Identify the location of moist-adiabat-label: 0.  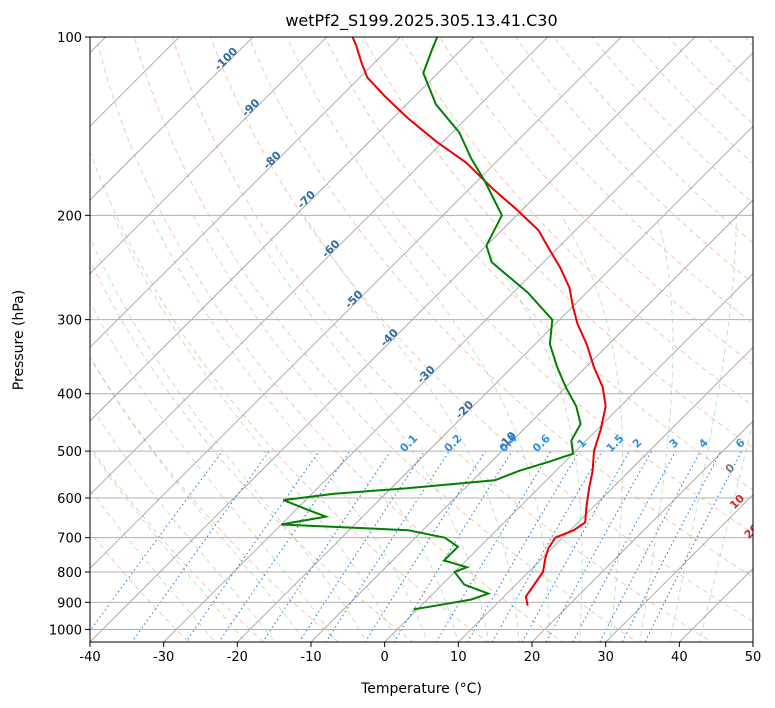
(730, 468).